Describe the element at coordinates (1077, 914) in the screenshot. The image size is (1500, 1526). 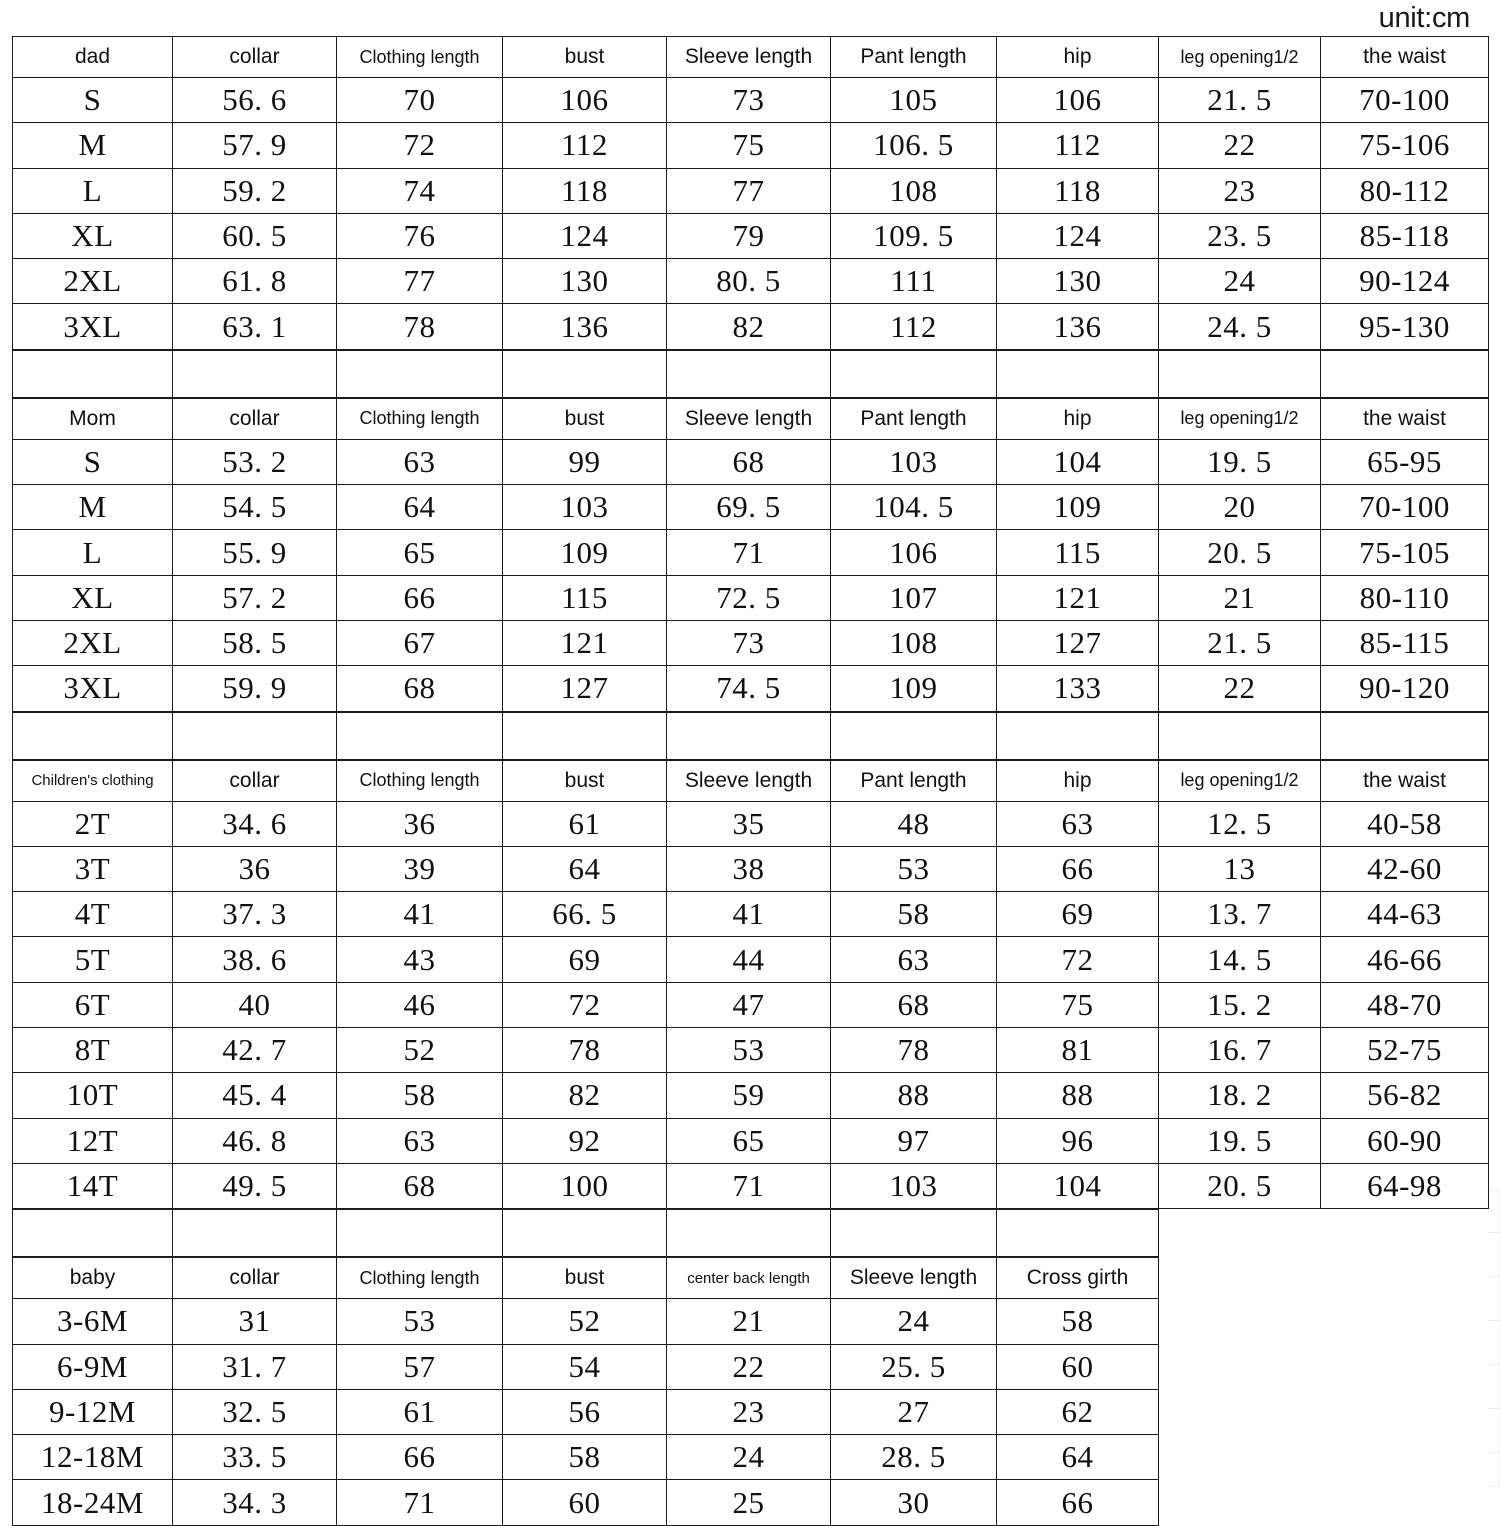
I see `measurement-cell: 69` at that location.